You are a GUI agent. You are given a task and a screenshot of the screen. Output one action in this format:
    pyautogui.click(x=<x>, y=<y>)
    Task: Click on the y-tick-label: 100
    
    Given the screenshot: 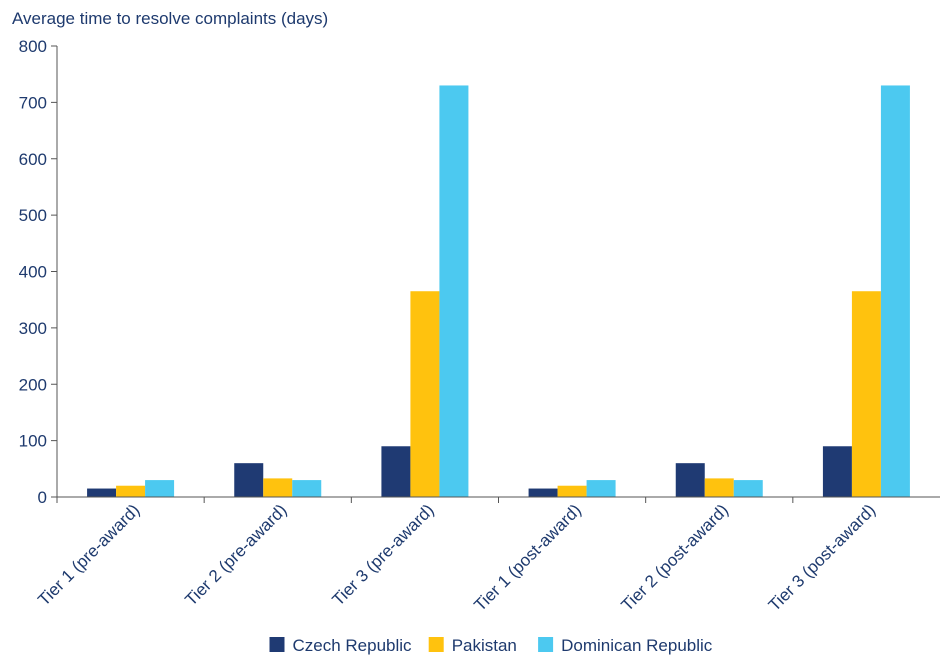 What is the action you would take?
    pyautogui.click(x=33, y=441)
    